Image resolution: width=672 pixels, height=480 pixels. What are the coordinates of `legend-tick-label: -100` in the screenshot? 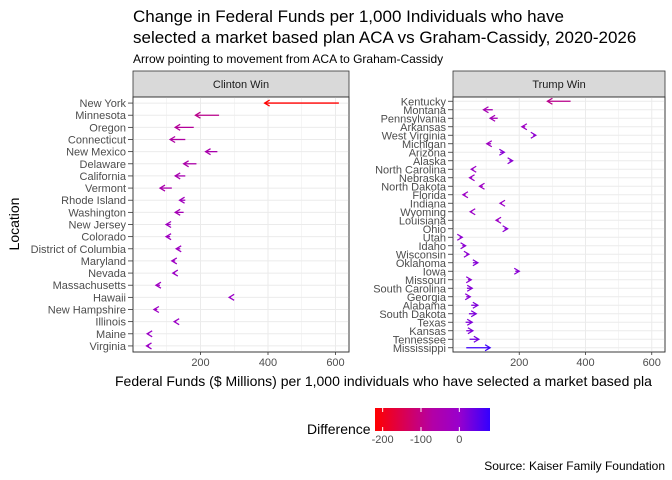 It's located at (421, 440).